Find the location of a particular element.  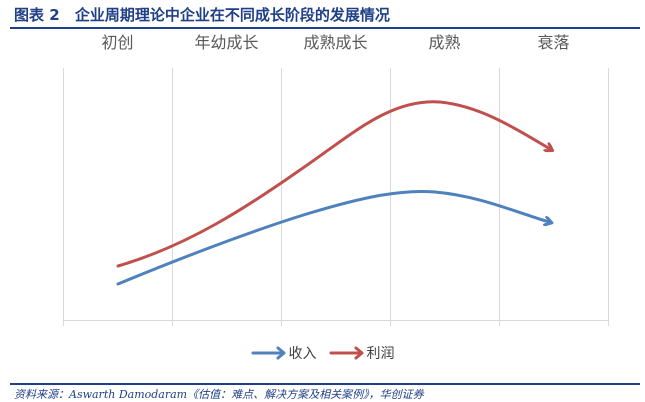

figure-number: 图表 2 is located at coordinates (37, 15).